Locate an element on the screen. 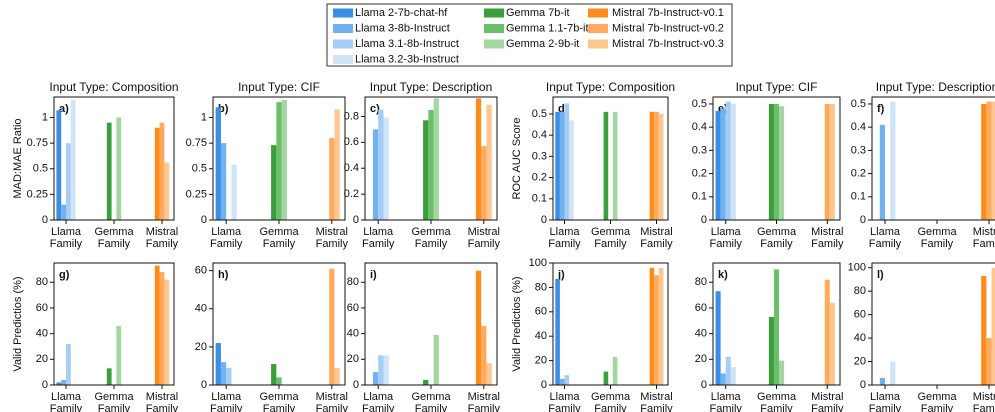 This screenshot has height=412, width=995. panel-label: f) is located at coordinates (881, 109).